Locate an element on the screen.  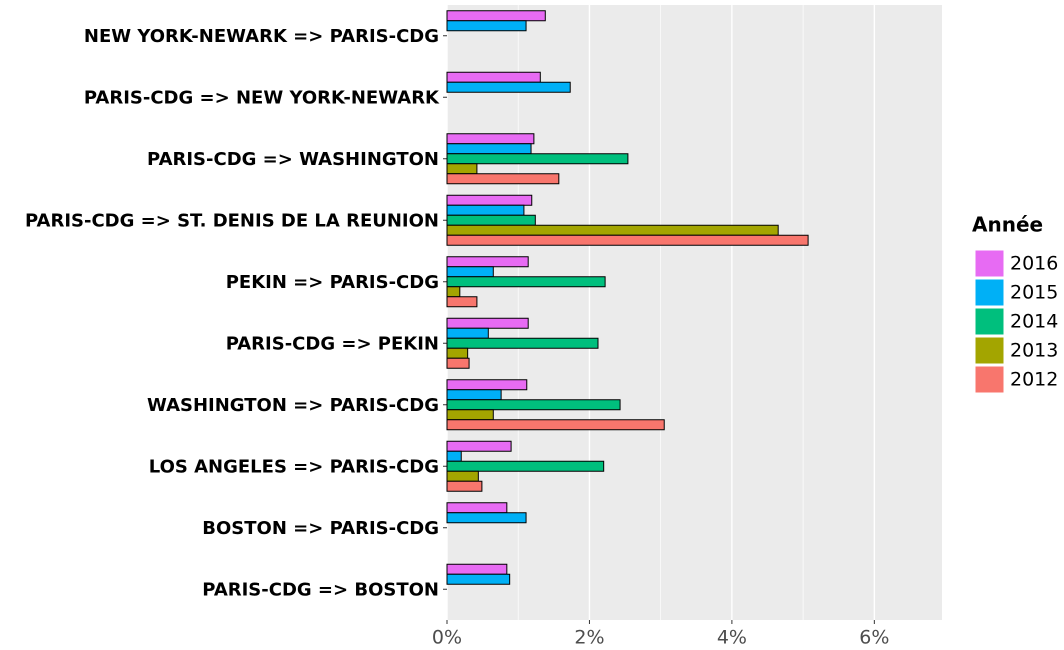
y-tick-label: BOSTON => PARIS-CDG is located at coordinates (320, 528).